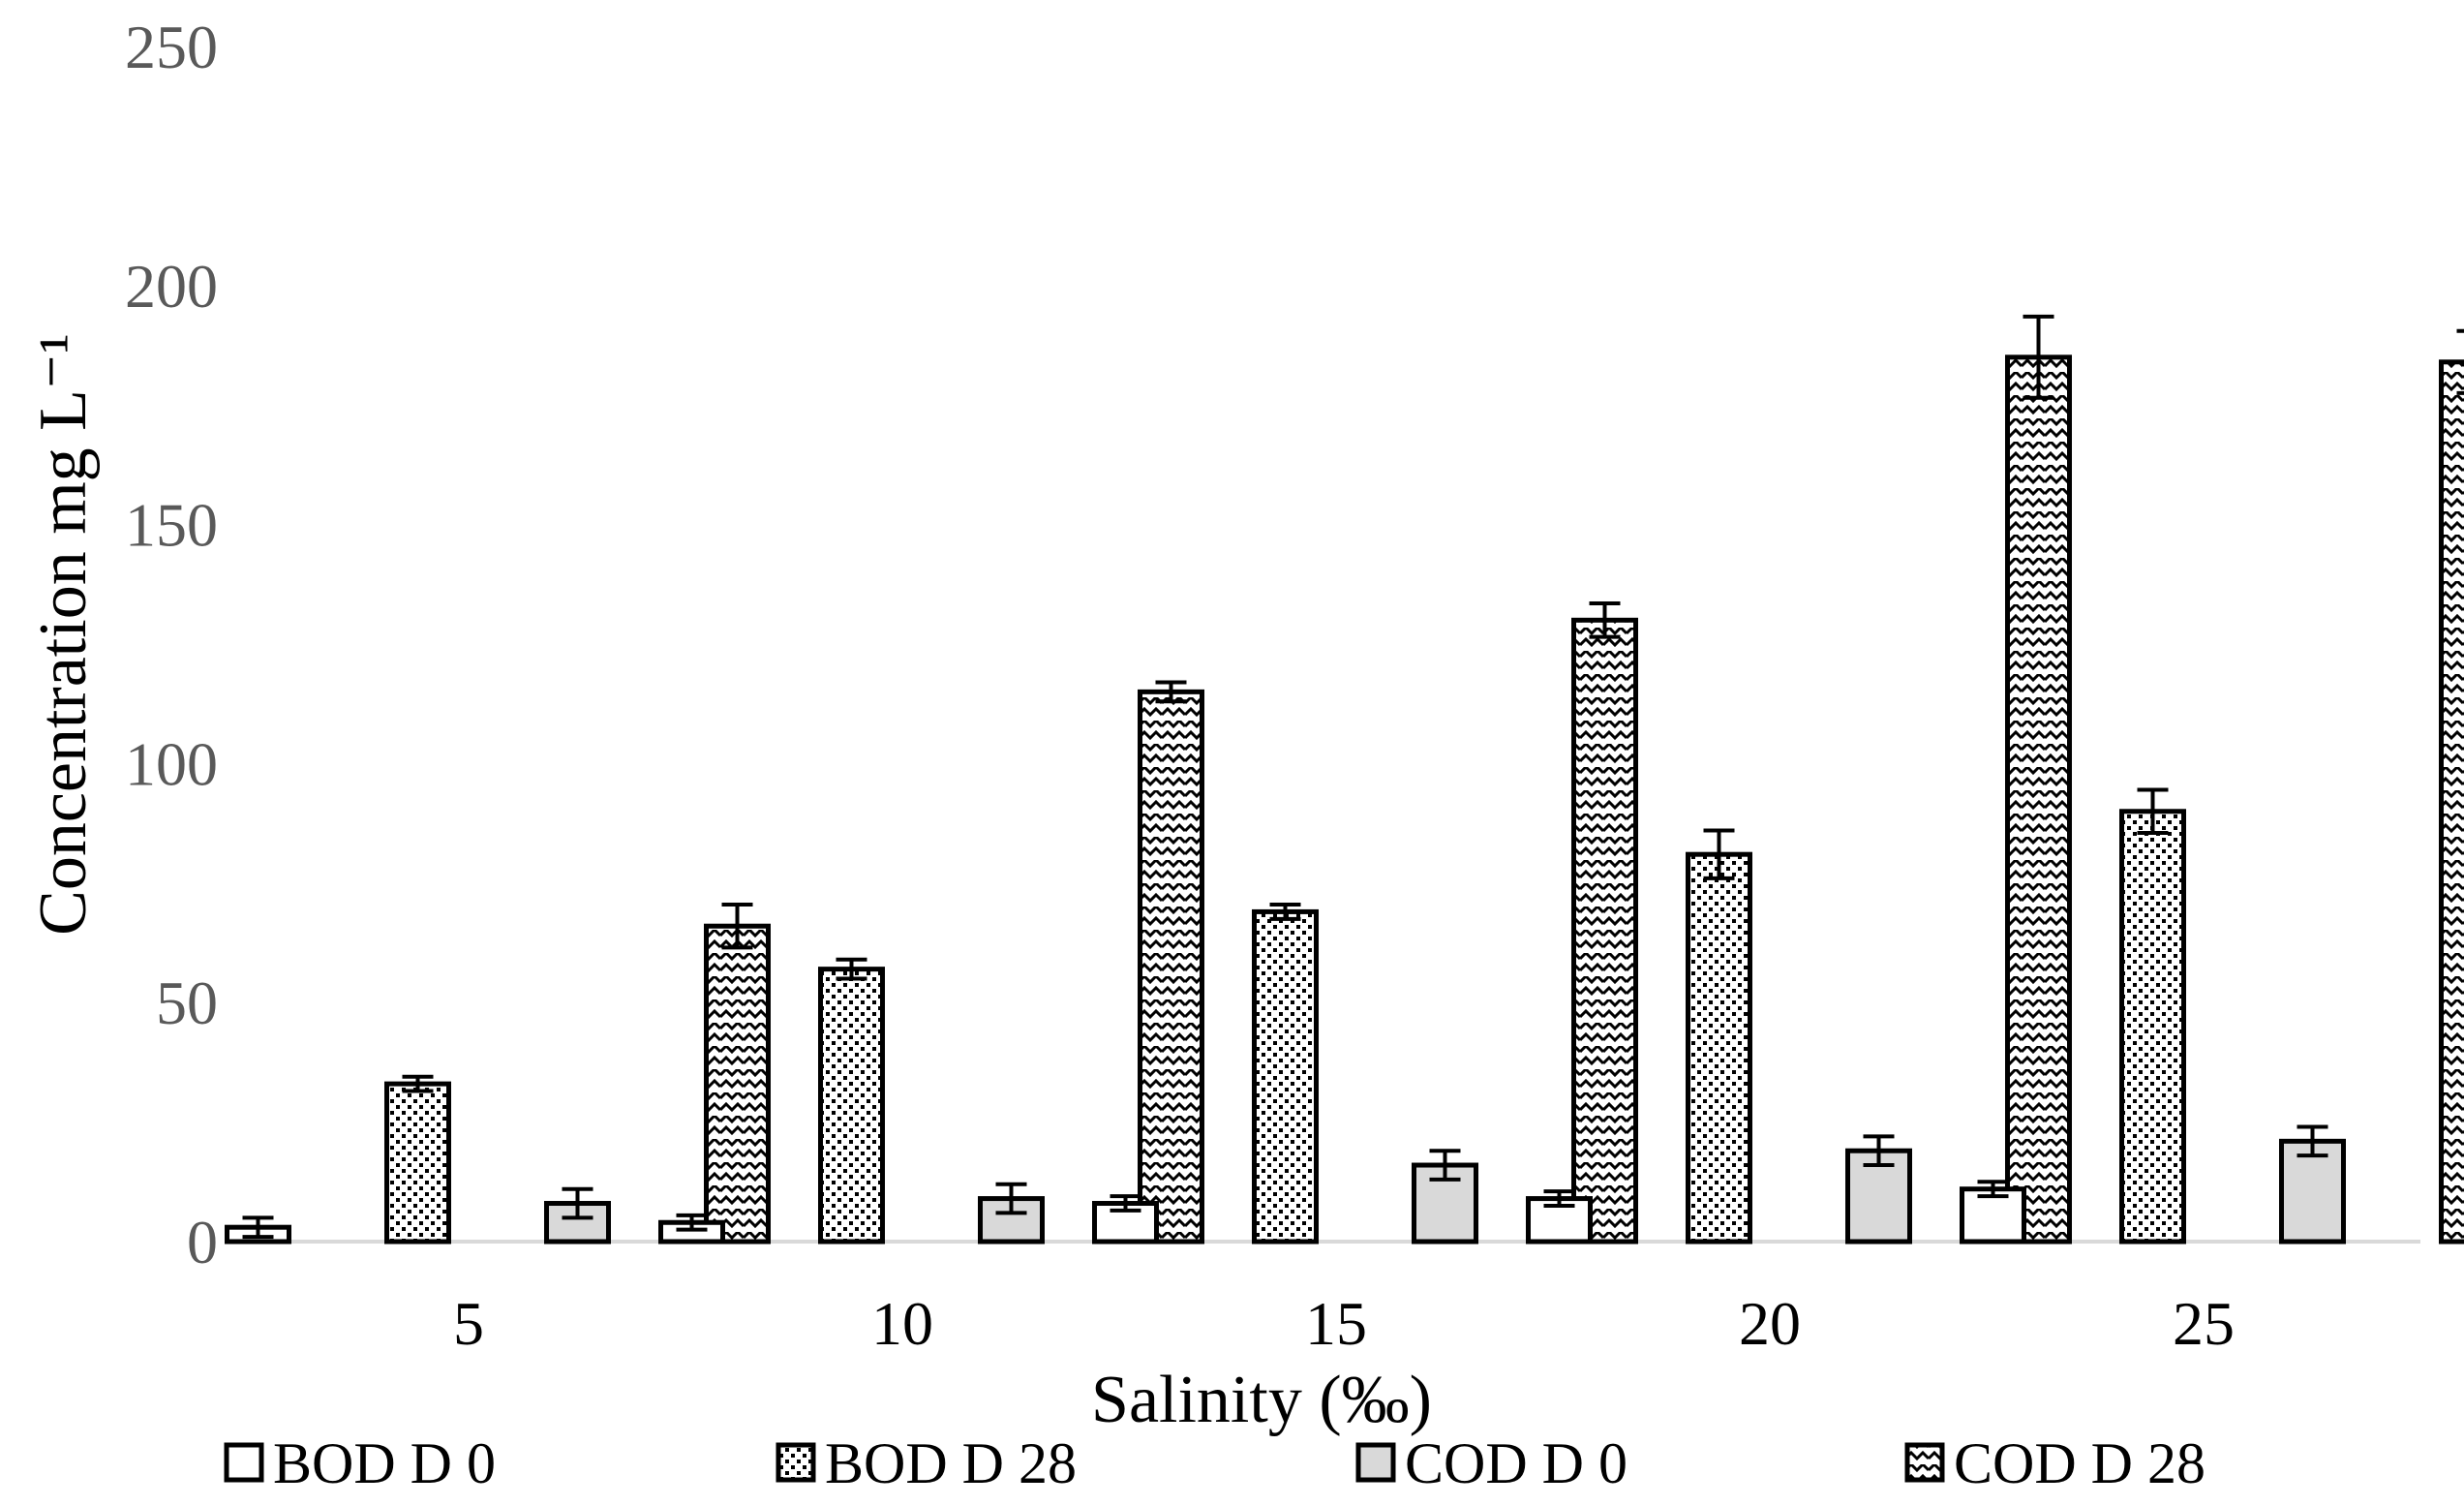 The width and height of the screenshot is (2464, 1506). What do you see at coordinates (171, 287) in the screenshot?
I see `y-tick-label: 200` at bounding box center [171, 287].